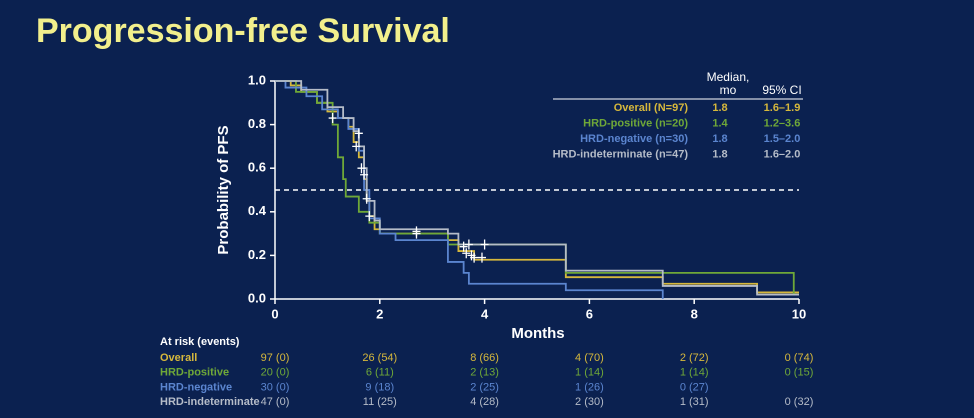 This screenshot has width=974, height=418. Describe the element at coordinates (694, 387) in the screenshot. I see `risk-value: 0 (27)` at that location.